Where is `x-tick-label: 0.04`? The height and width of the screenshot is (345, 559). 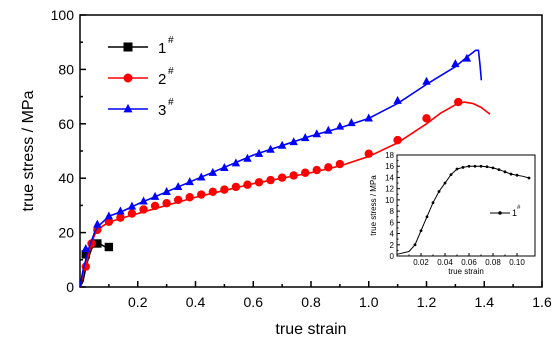 x-tick-label: 0.04 is located at coordinates (445, 262).